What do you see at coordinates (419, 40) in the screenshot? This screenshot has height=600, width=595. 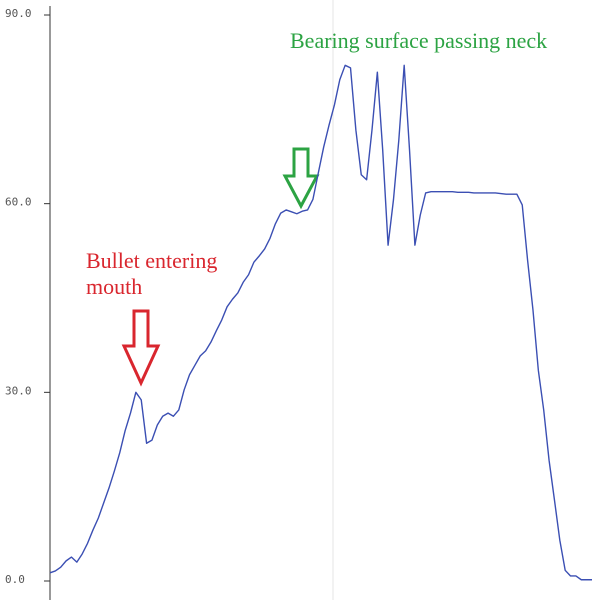 I see `annotation: Bearing surface passing neck` at bounding box center [419, 40].